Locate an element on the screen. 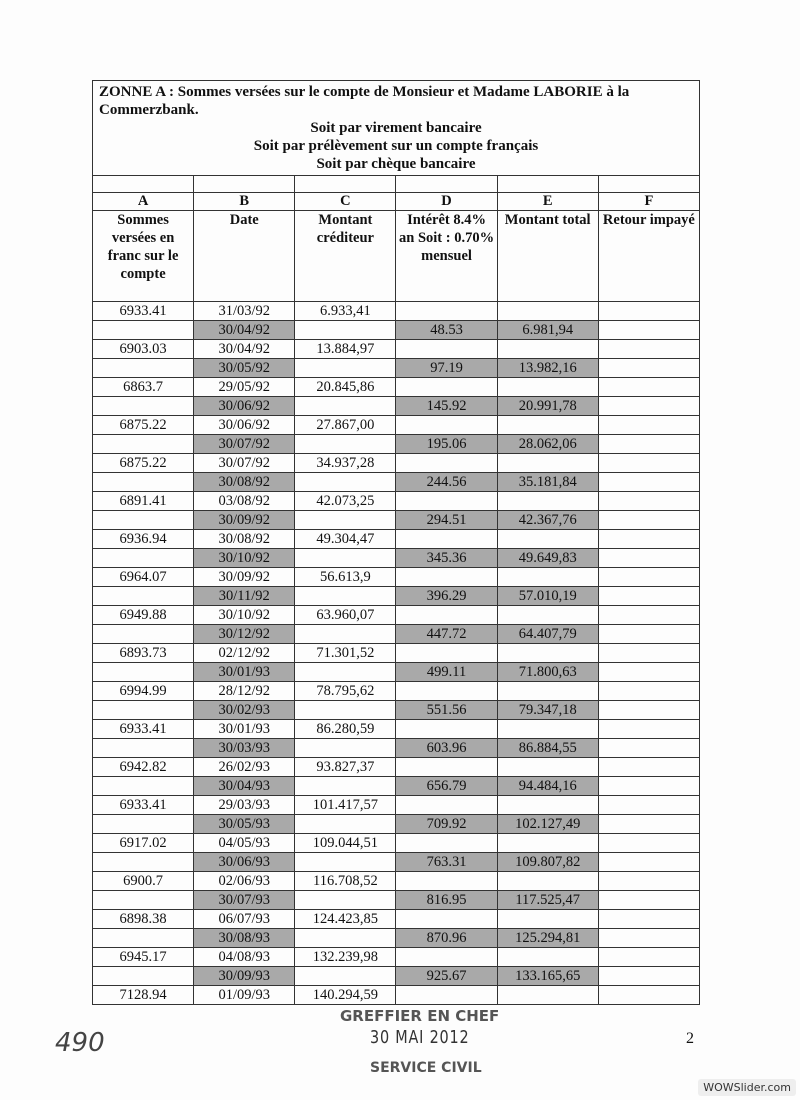 Image resolution: width=800 pixels, height=1100 pixels. cell-d: 551.56 is located at coordinates (446, 710).